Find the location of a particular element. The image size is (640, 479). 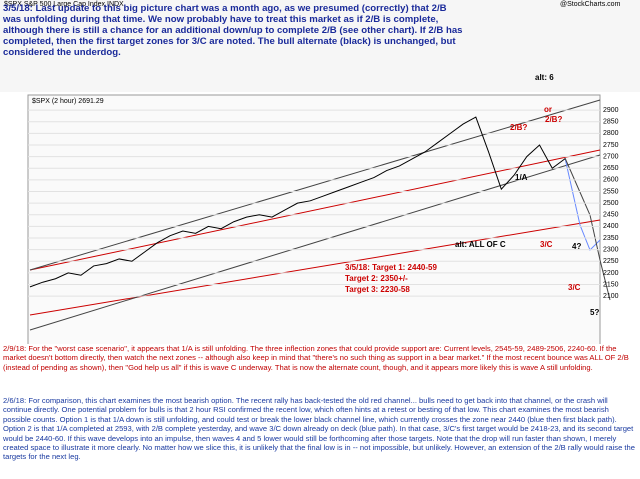

annotation: 5? is located at coordinates (594, 312).